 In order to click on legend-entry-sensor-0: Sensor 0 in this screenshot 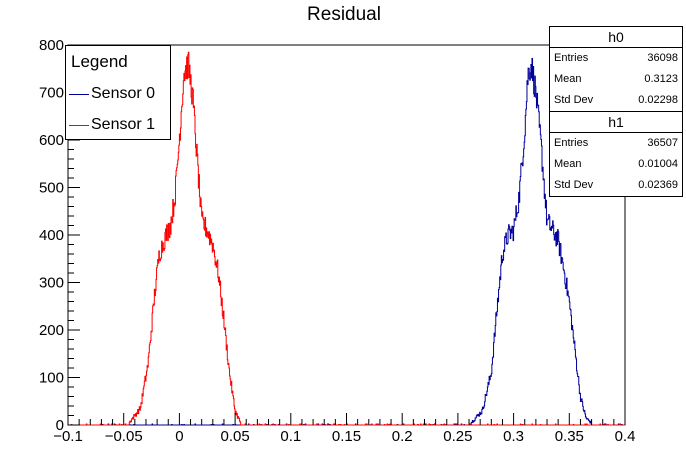, I will do `click(112, 94)`.